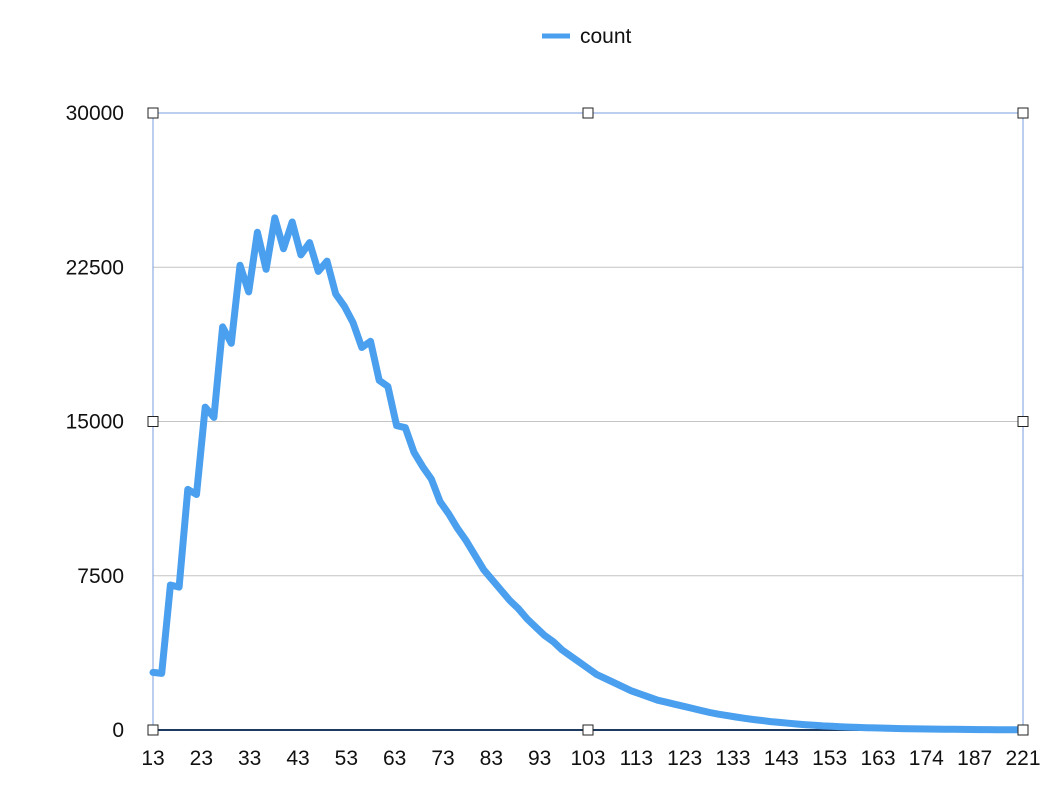 This screenshot has height=796, width=1062. Describe the element at coordinates (926, 758) in the screenshot. I see `x-tick-label: 174` at that location.